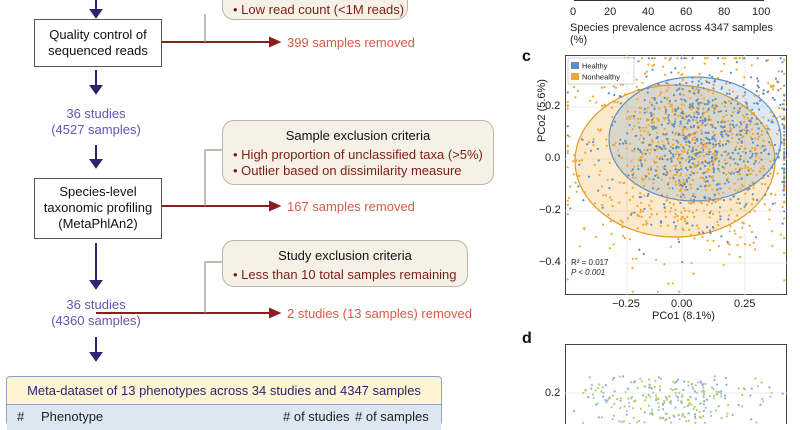  Describe the element at coordinates (676, 384) in the screenshot. I see `plot-frame` at that location.